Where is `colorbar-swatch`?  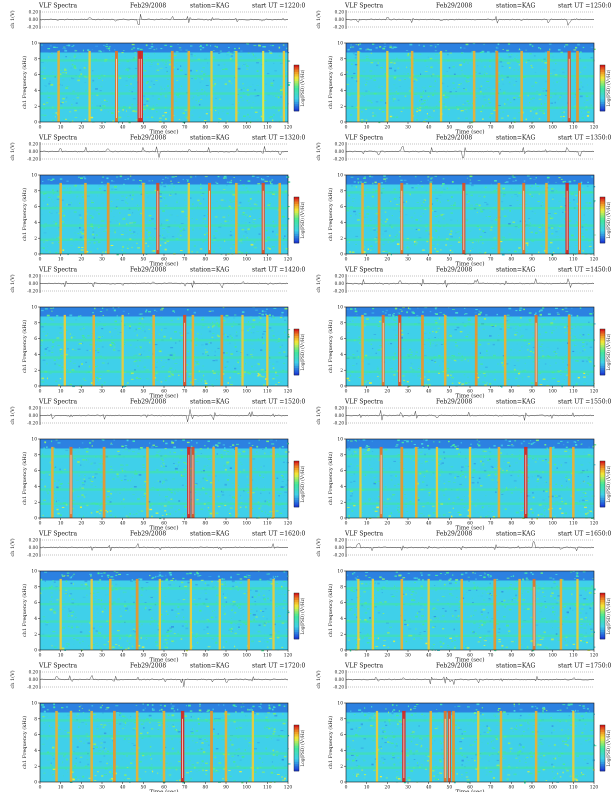 colorbar-swatch is located at coordinates (602, 91).